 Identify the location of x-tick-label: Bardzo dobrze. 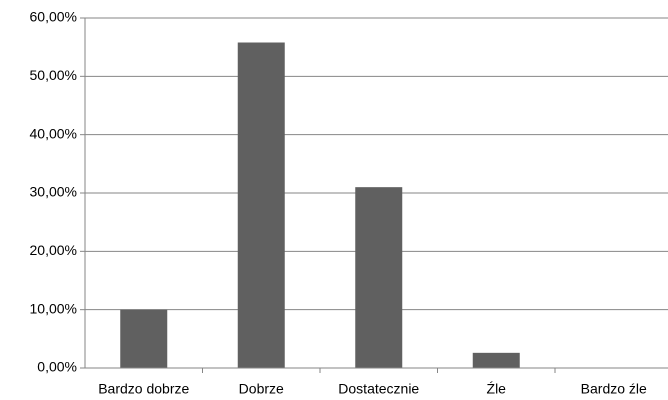
(143, 389).